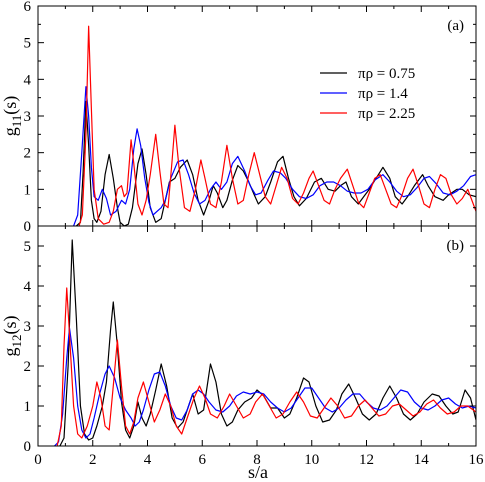 This screenshot has width=485, height=482. Describe the element at coordinates (422, 460) in the screenshot. I see `x-tick-label: 14` at that location.